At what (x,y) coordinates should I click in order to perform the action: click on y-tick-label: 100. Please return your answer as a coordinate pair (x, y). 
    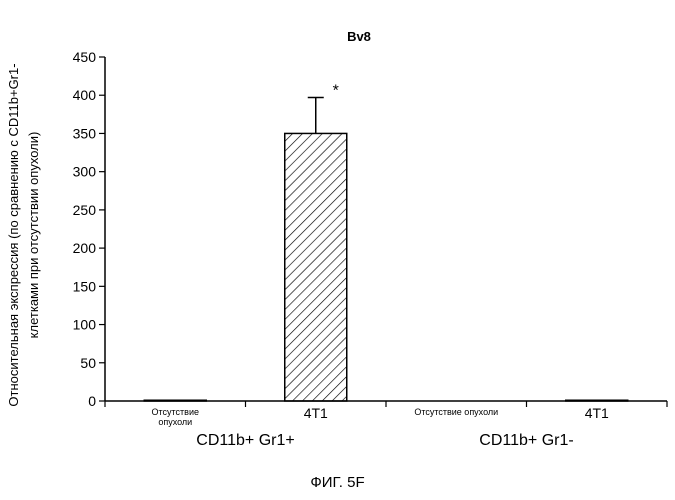
    Looking at the image, I should click on (85, 325).